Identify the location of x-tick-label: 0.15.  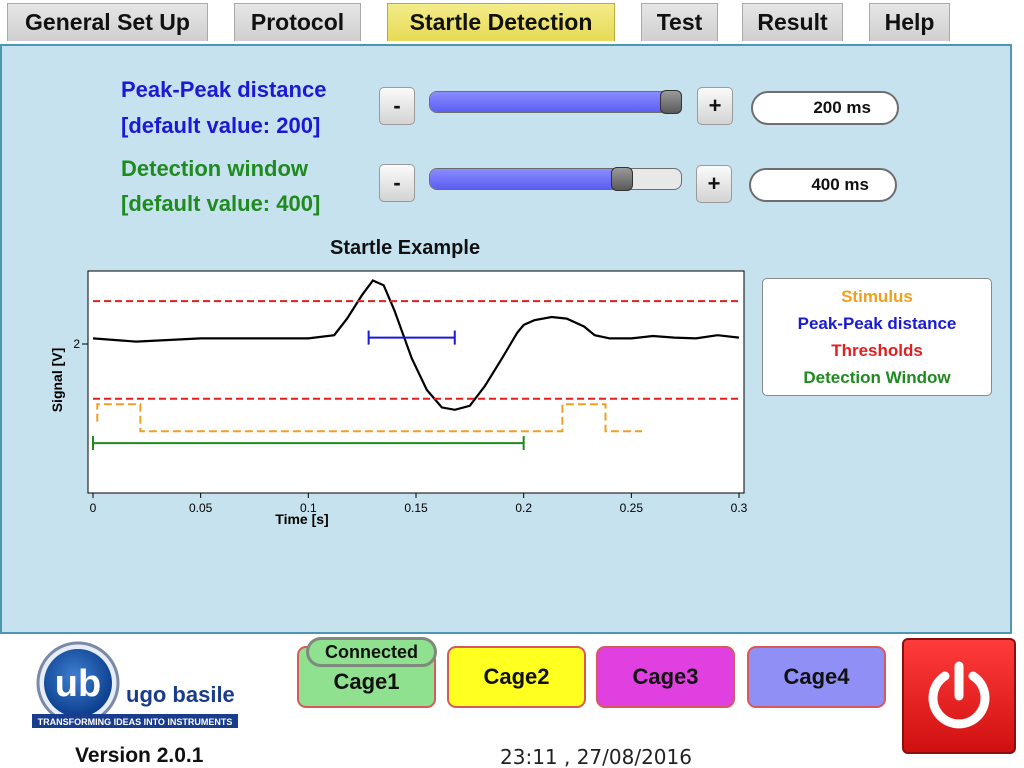
(416, 508).